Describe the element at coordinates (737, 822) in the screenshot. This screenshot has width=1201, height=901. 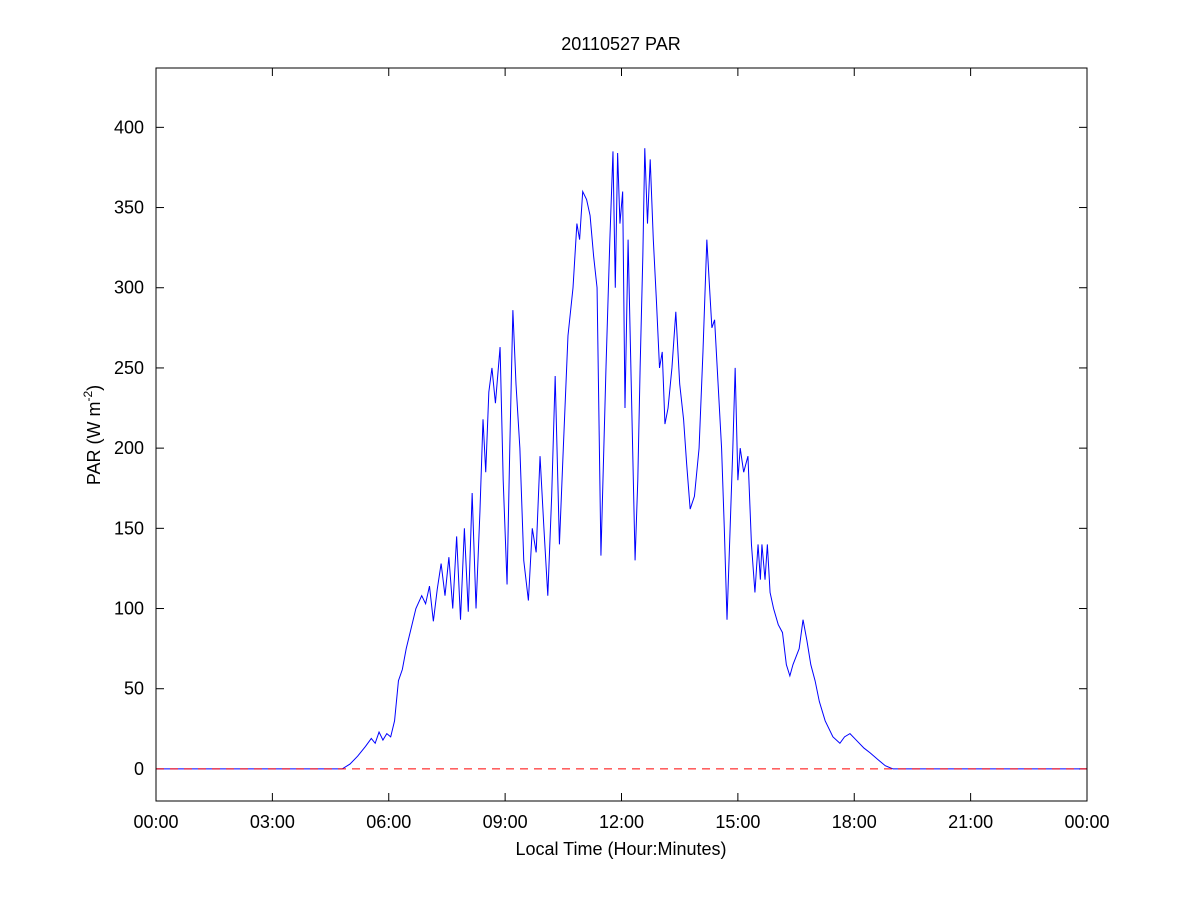
I see `x-tick-label: 15:00` at that location.